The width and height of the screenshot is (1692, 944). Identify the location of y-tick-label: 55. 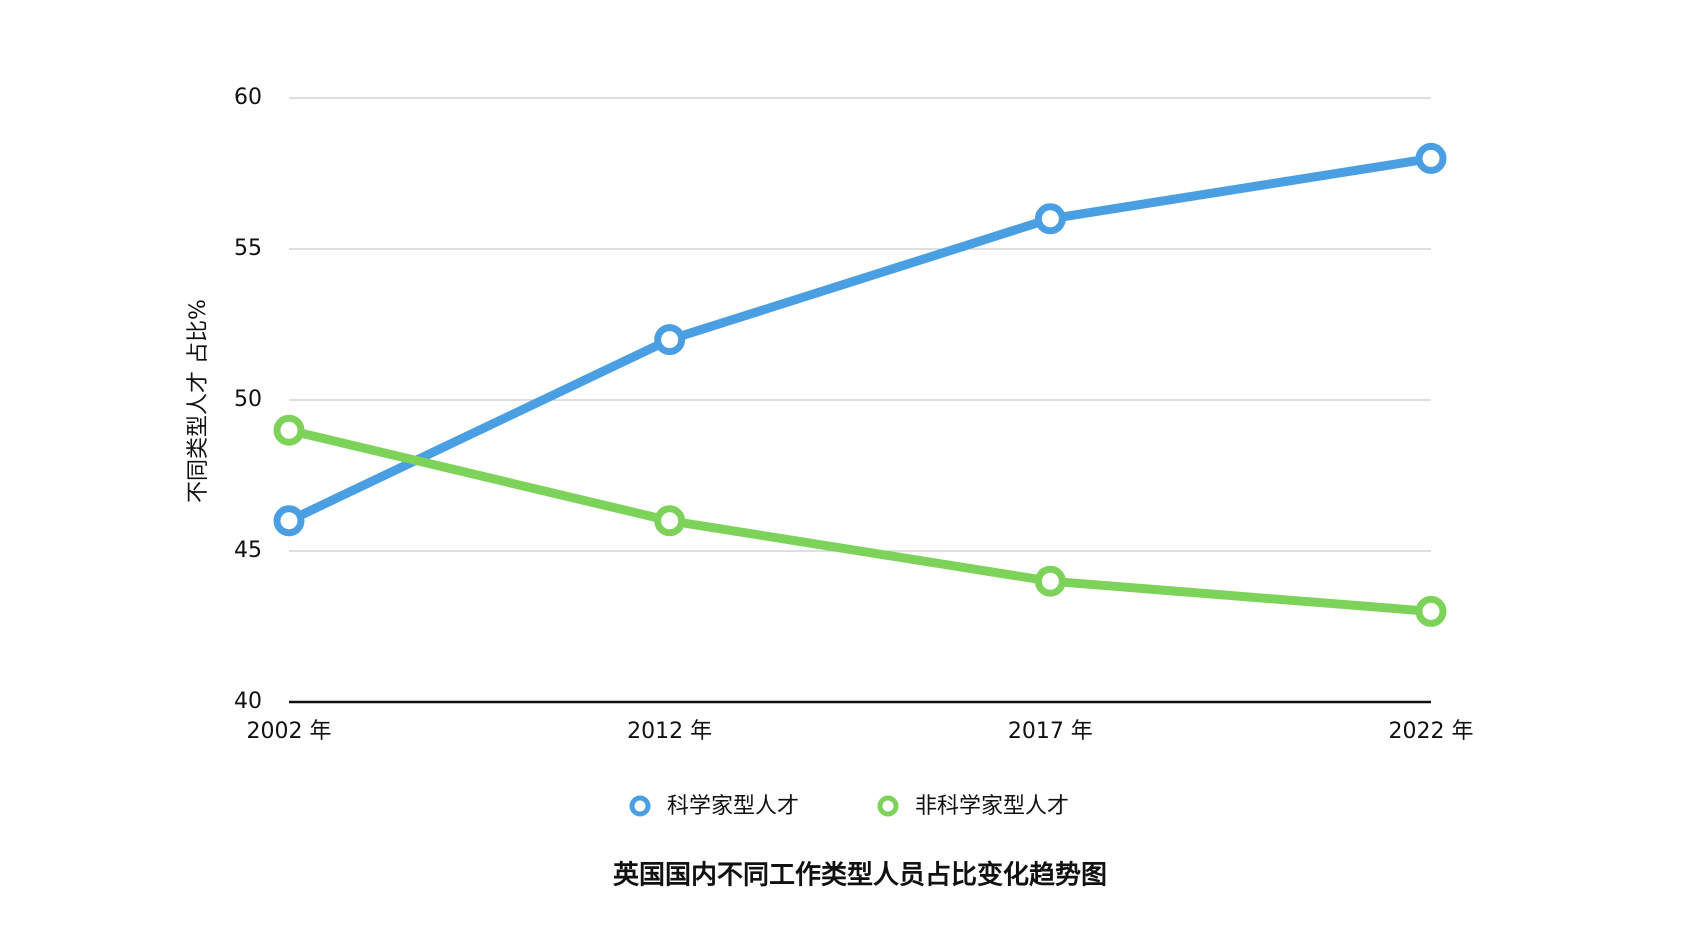
(248, 248).